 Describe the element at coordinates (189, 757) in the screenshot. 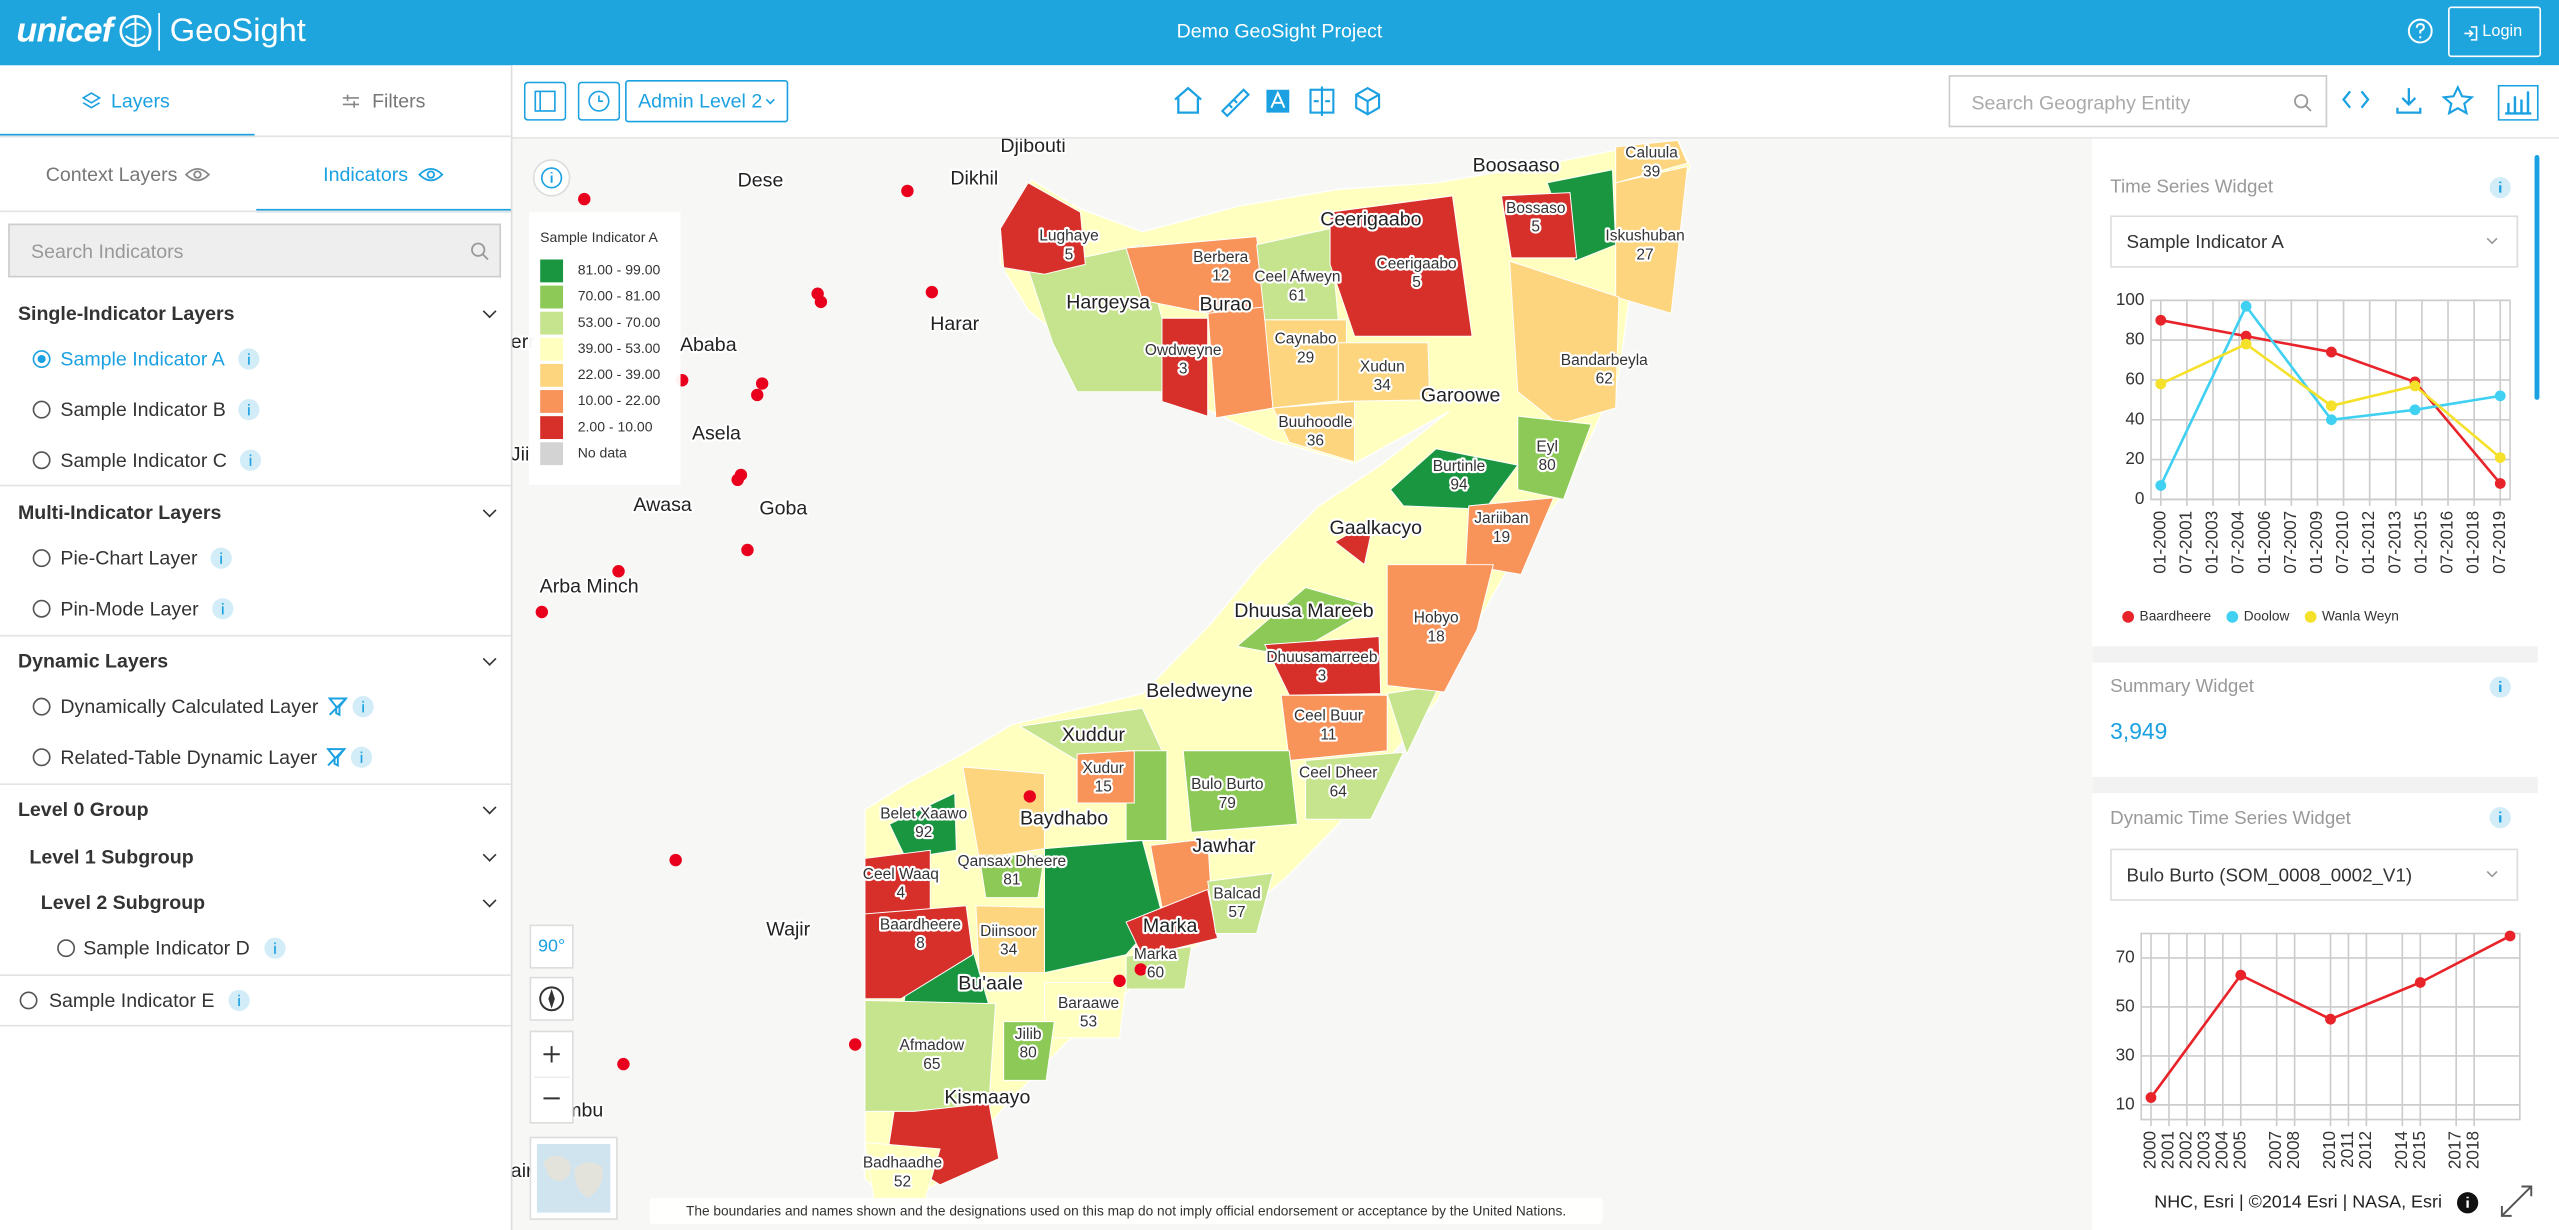

I see `layer-item: Related-Table Dynamic Layer` at that location.